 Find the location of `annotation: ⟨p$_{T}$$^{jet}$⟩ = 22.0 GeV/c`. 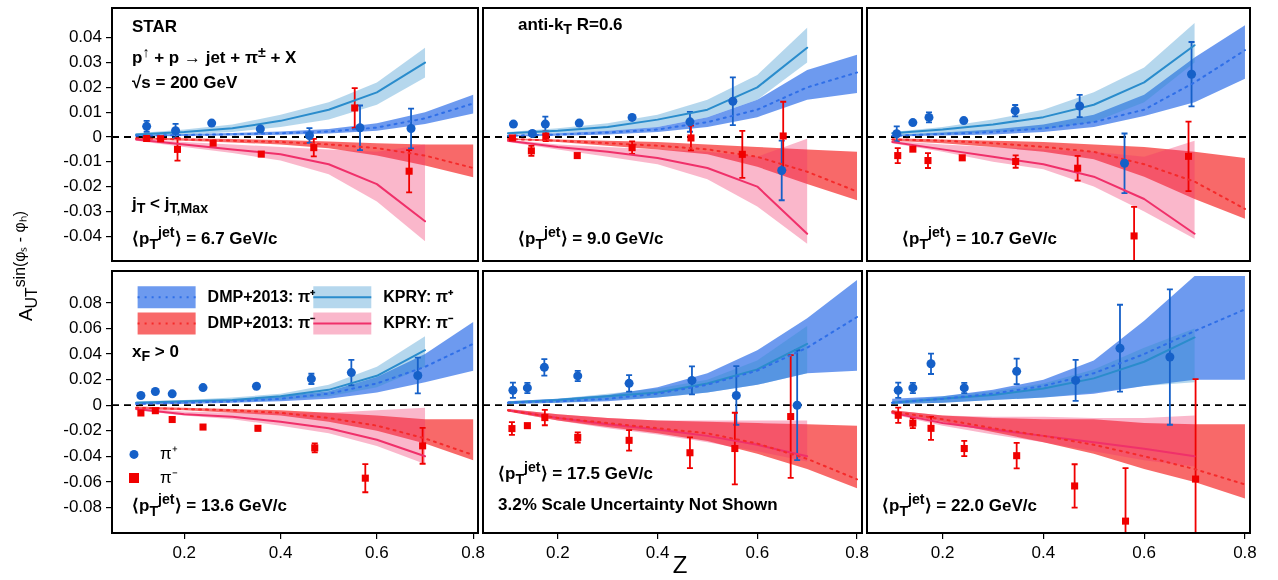

annotation: ⟨p$_{T}$$^{jet}$⟩ = 22.0 GeV/c is located at coordinates (959, 505).